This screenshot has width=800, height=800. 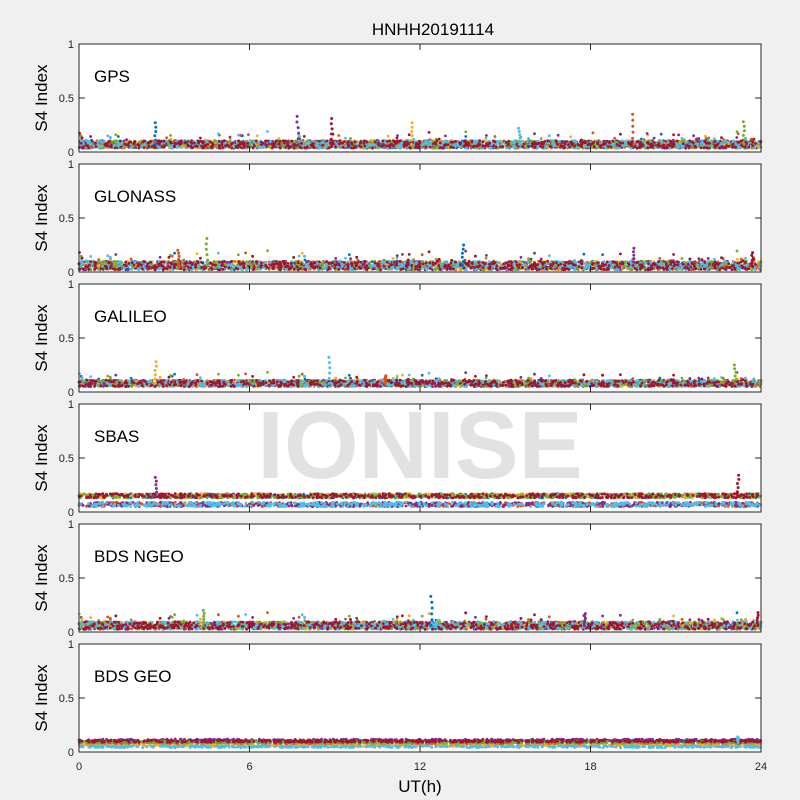 I want to click on plot-area, so click(x=420, y=218).